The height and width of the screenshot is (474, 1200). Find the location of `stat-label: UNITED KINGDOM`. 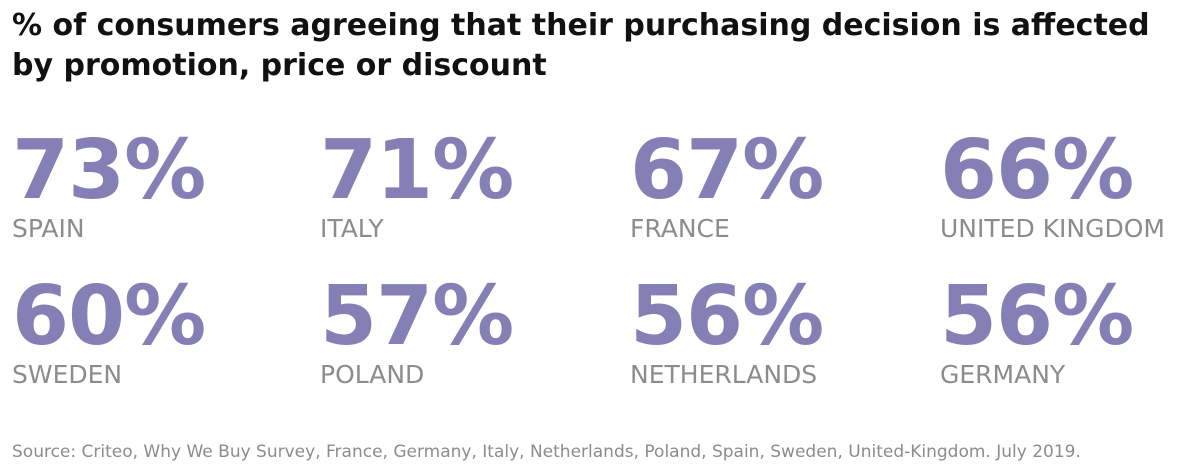

stat-label: UNITED KINGDOM is located at coordinates (1052, 228).